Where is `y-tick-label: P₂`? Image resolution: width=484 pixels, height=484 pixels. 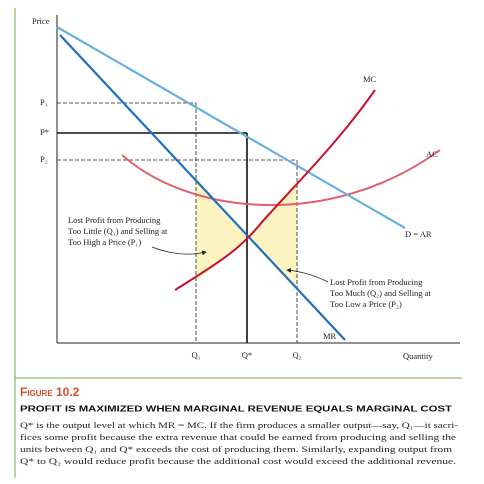
y-tick-label: P₂ is located at coordinates (44, 159).